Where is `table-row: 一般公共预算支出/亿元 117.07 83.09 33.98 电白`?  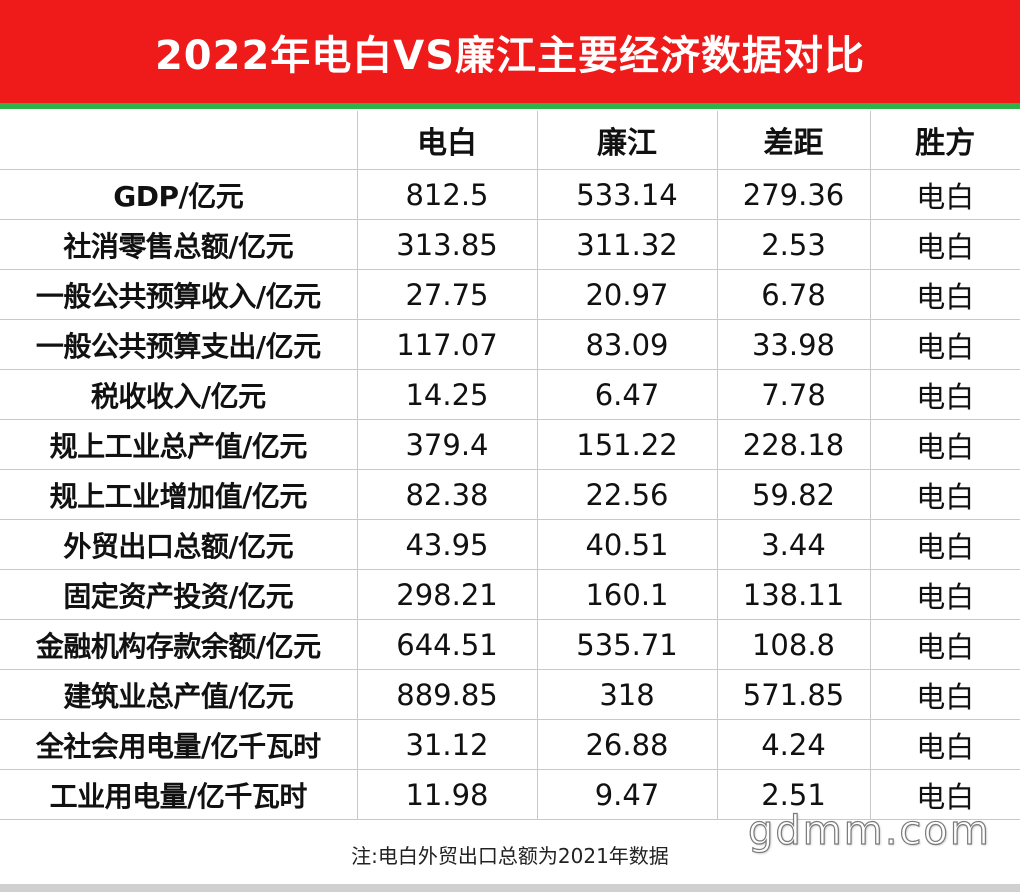 table-row: 一般公共预算支出/亿元 117.07 83.09 33.98 电白 is located at coordinates (510, 344).